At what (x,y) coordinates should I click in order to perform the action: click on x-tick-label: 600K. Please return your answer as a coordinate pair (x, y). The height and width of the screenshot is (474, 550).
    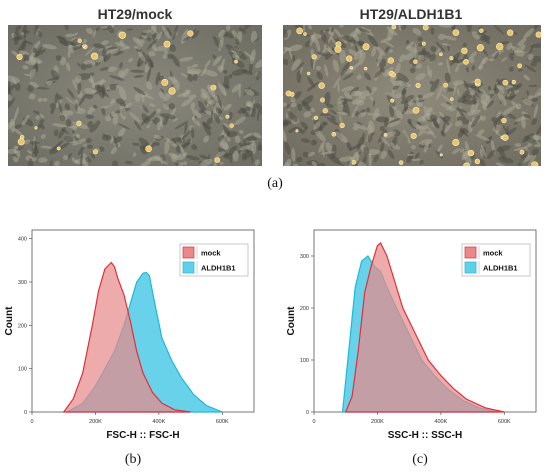
    Looking at the image, I should click on (504, 422).